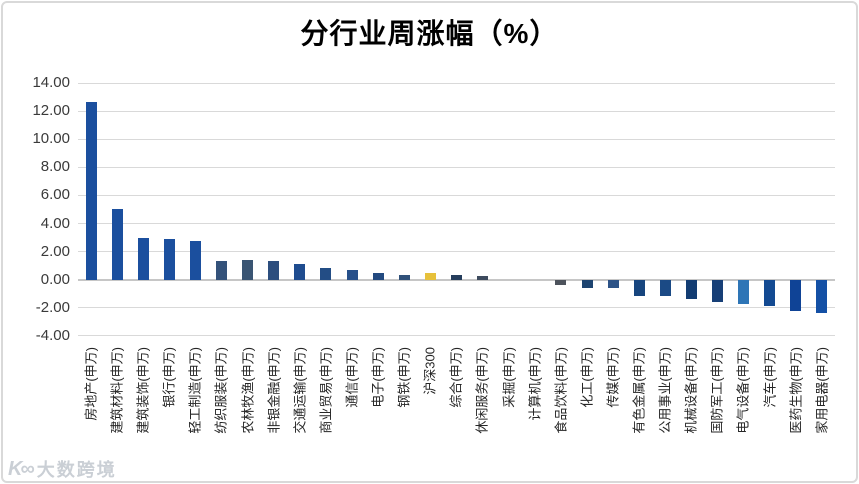 Image resolution: width=859 pixels, height=484 pixels. What do you see at coordinates (51, 82) in the screenshot?
I see `y-axis-label: 14.00` at bounding box center [51, 82].